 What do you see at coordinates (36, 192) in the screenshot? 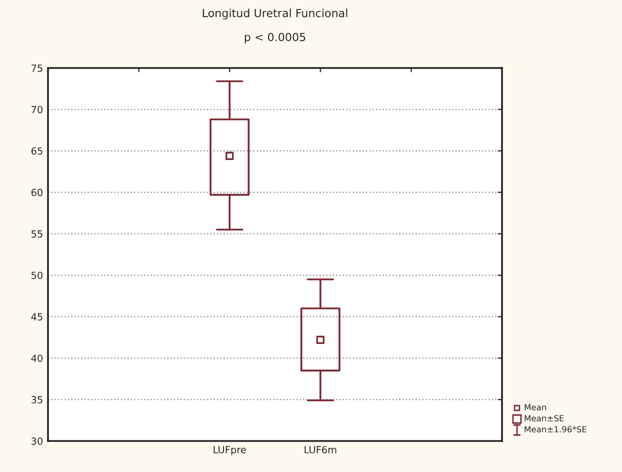
I see `y-tick-label: 60` at bounding box center [36, 192].